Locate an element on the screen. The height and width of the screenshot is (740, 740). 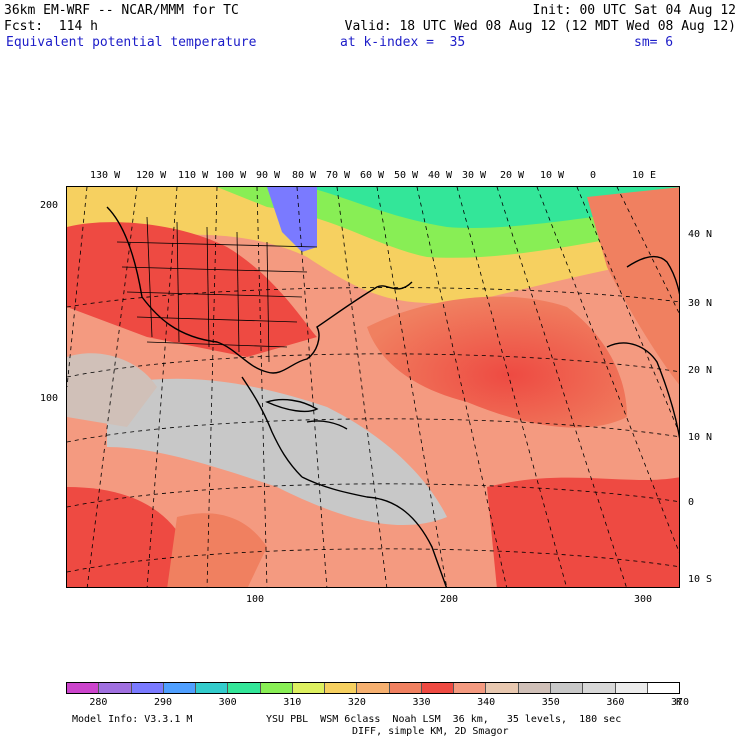
longitude-label: 50 W is located at coordinates (406, 175).